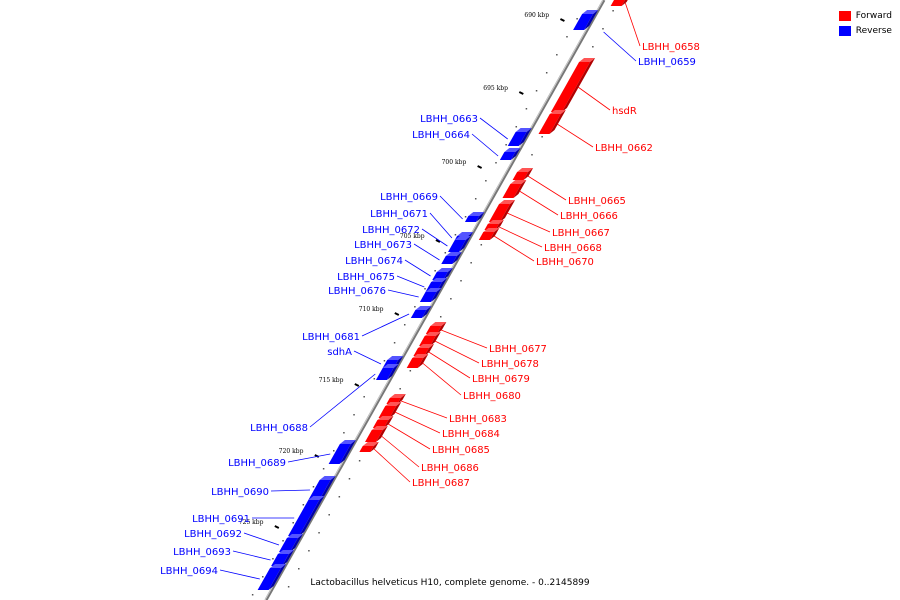 The image size is (900, 600). What do you see at coordinates (510, 364) in the screenshot?
I see `gene-label: LBHH_0678` at bounding box center [510, 364].